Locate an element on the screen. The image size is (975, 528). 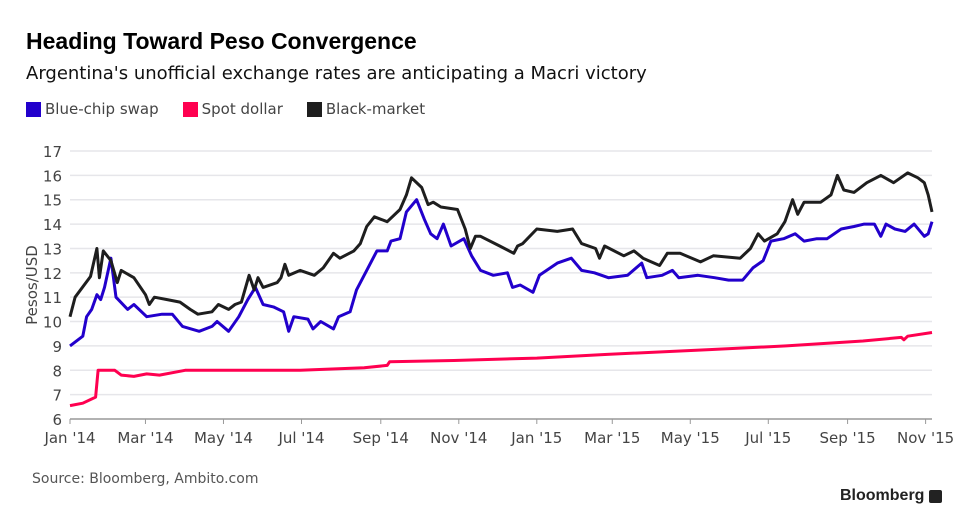
x-tick-label: Jan '14 is located at coordinates (69, 438).